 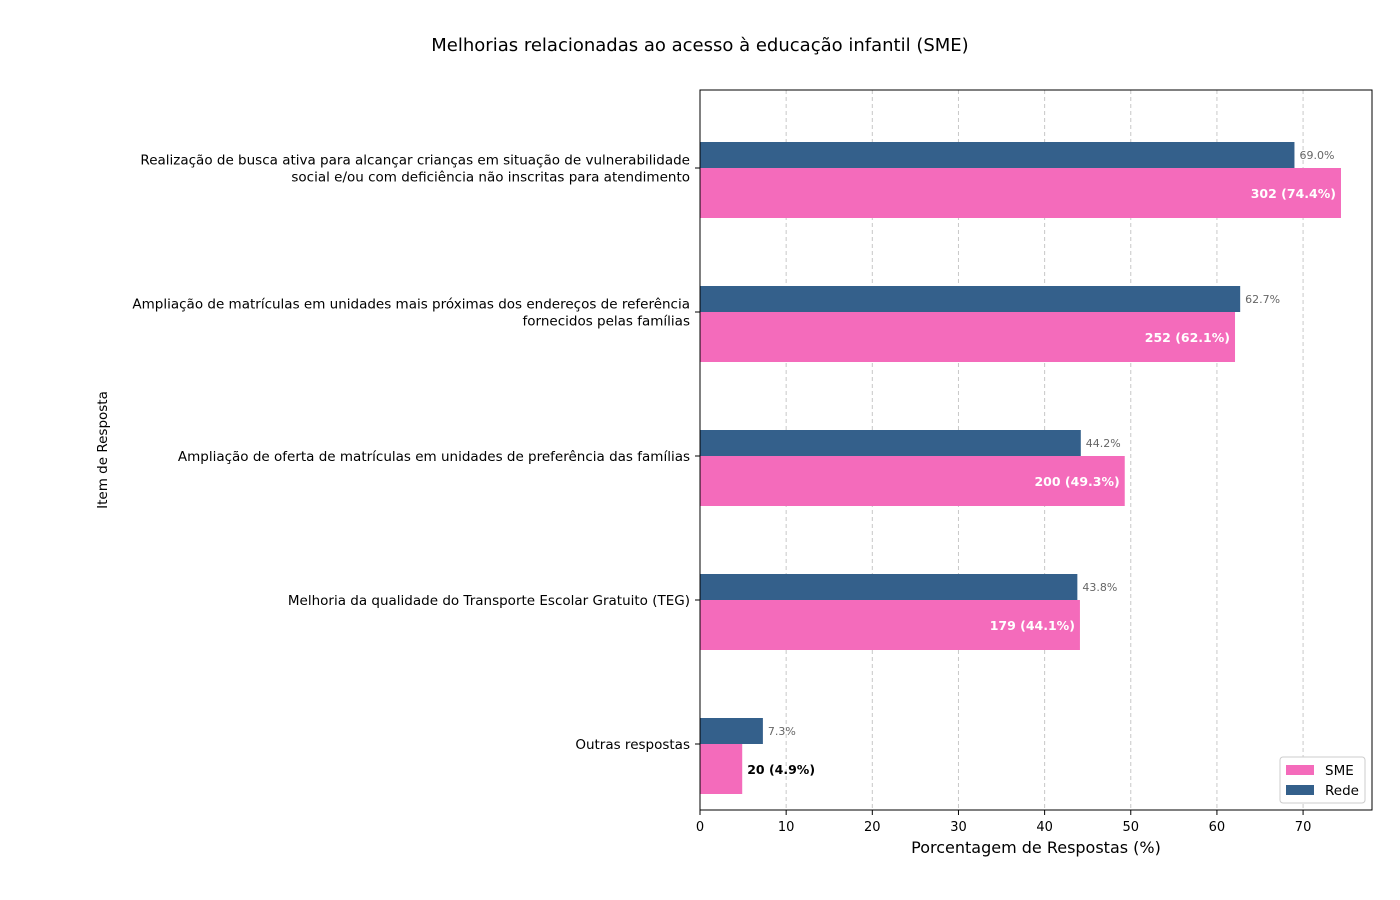 I want to click on data-label-sme: 252 (62.1%), so click(x=1187, y=337).